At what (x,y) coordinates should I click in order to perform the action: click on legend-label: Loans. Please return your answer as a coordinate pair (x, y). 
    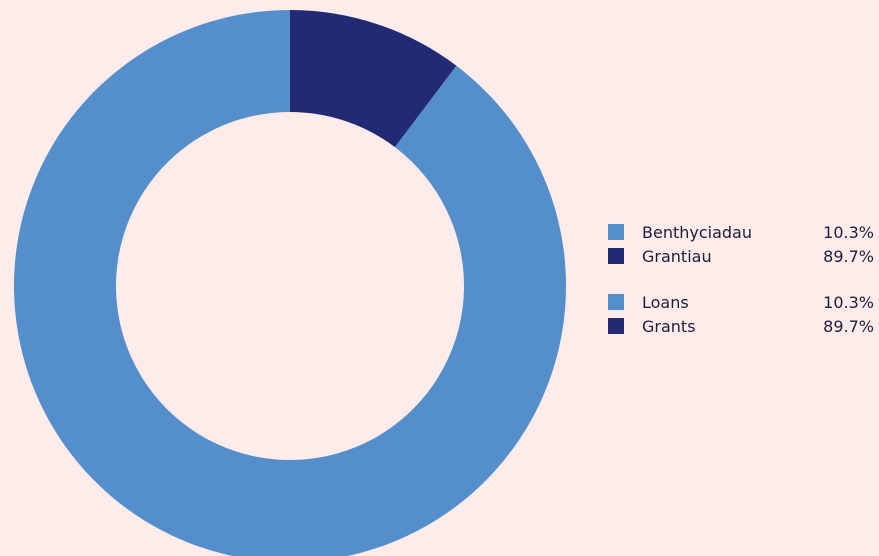
    Looking at the image, I should click on (665, 302).